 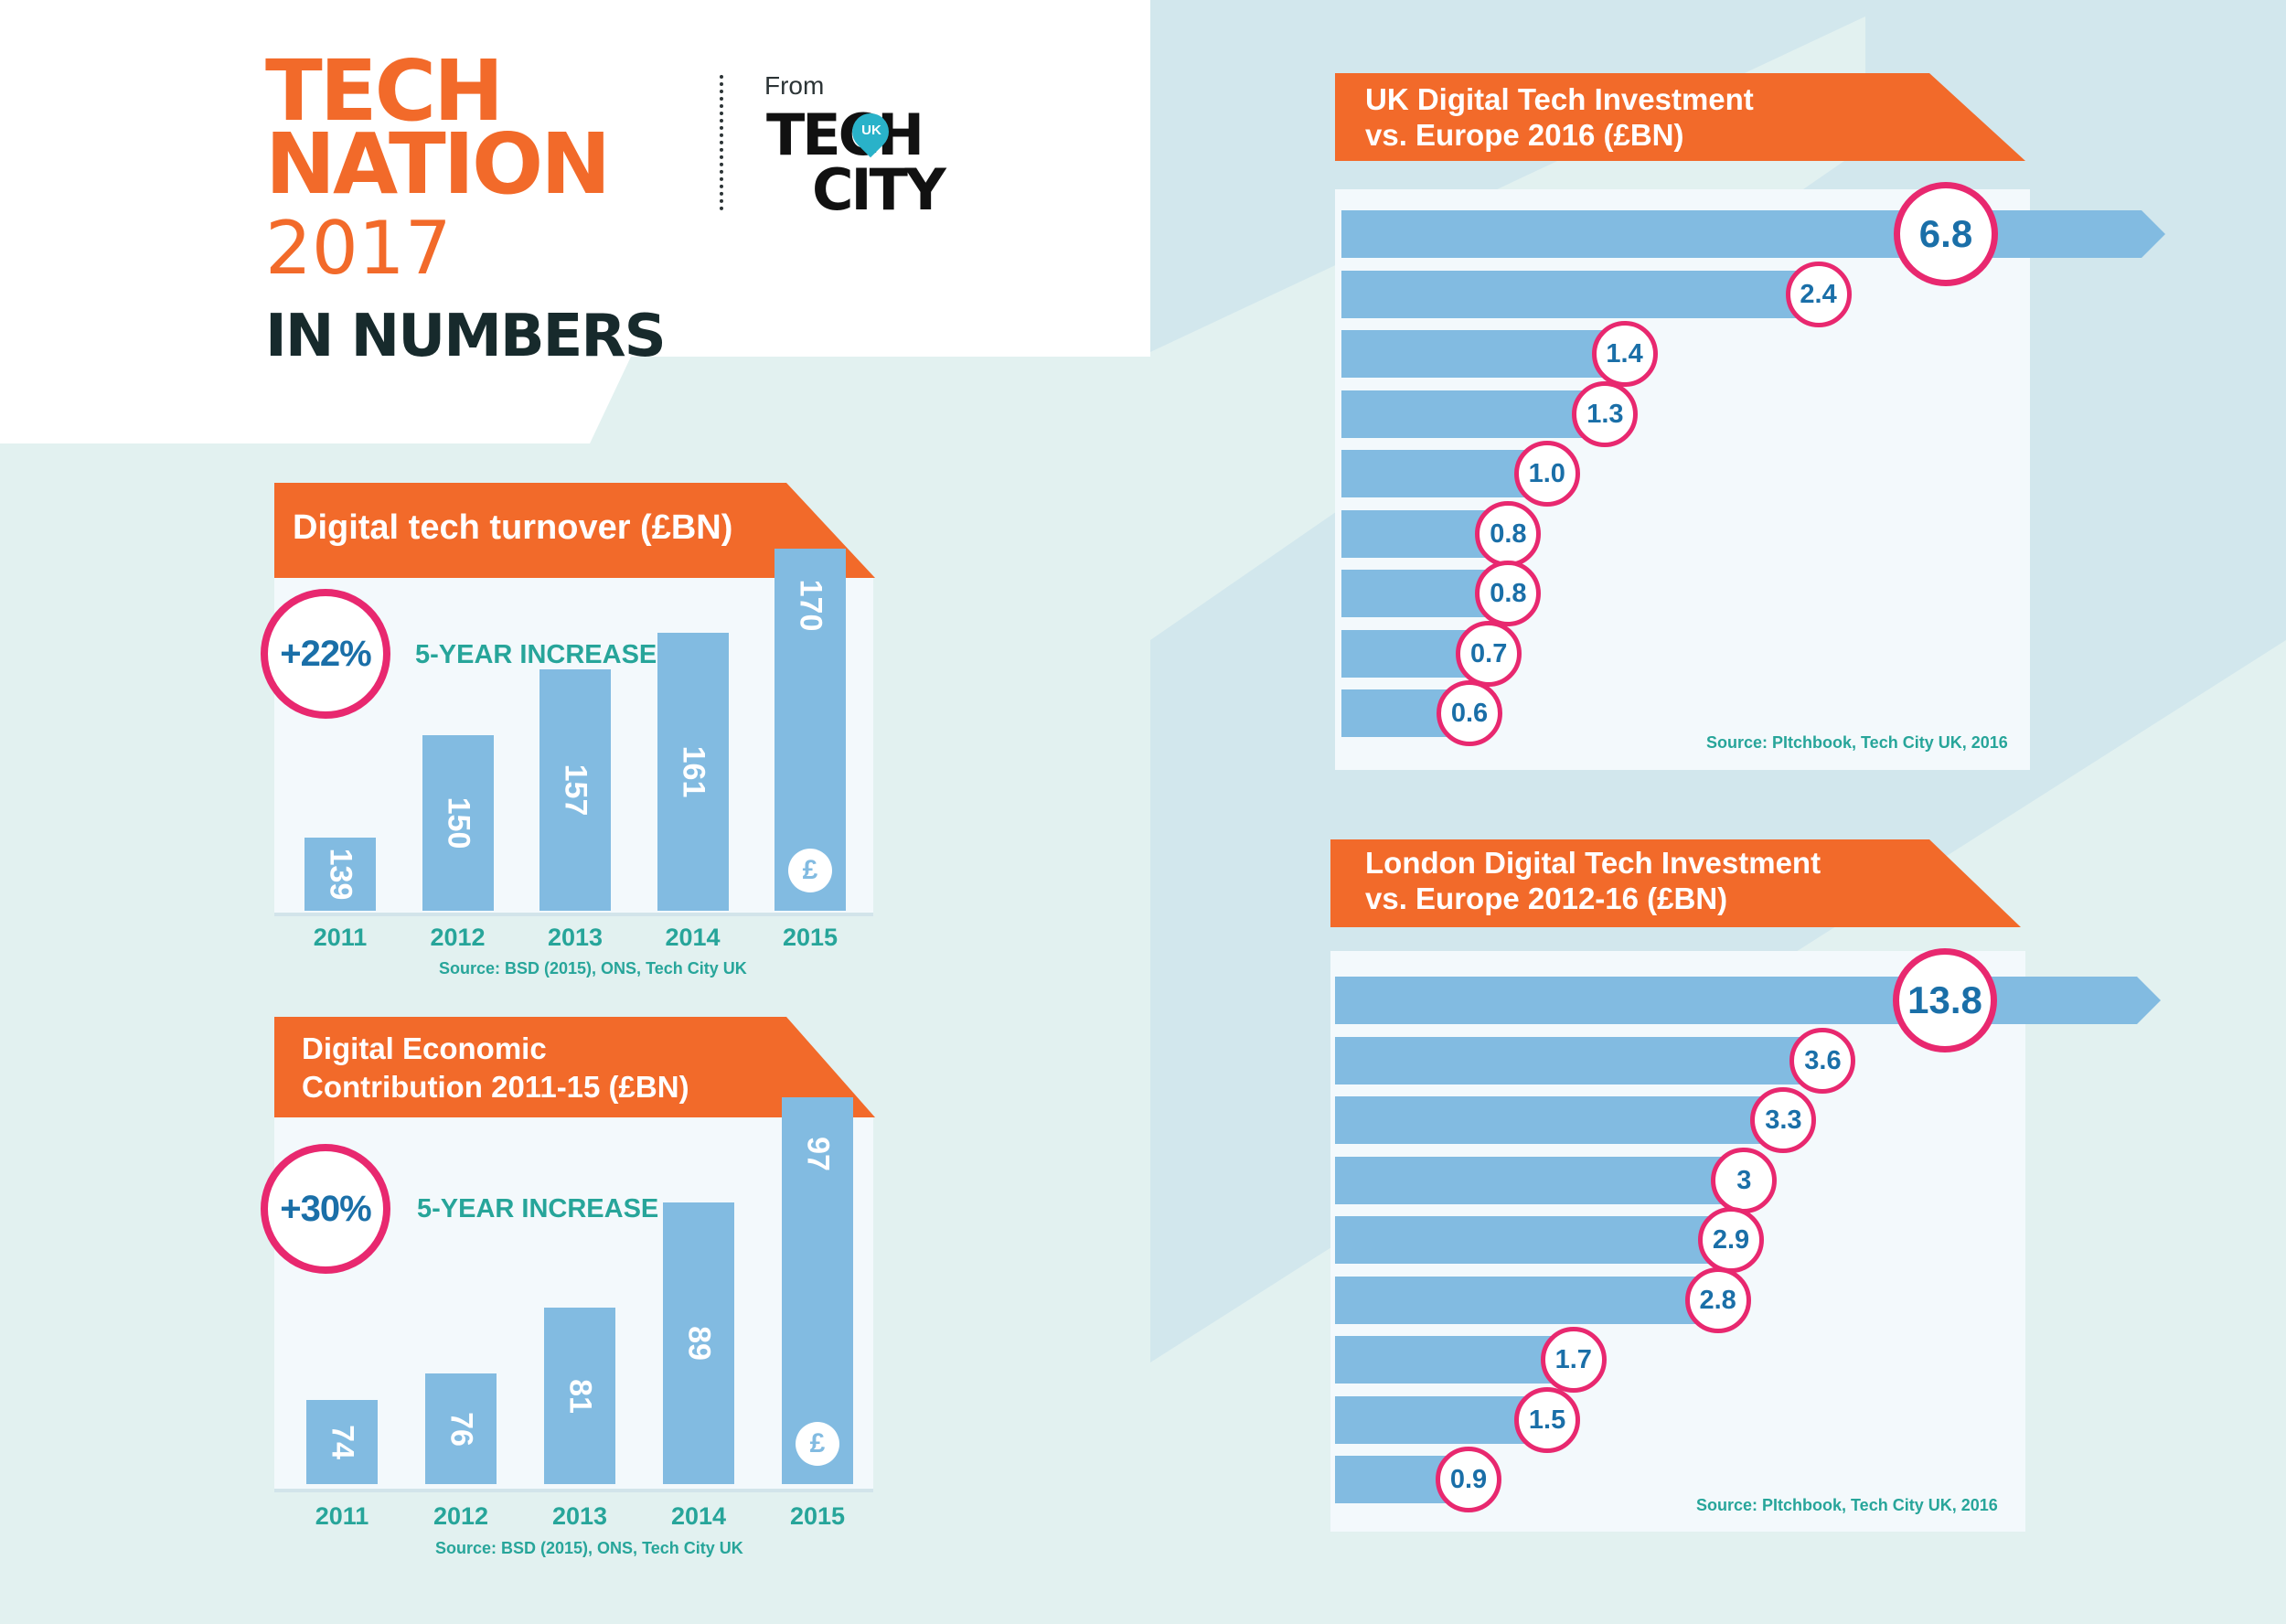 What do you see at coordinates (1857, 742) in the screenshot?
I see `uk-investment-source: Source: PItchbook, Tech City UK, 2016` at bounding box center [1857, 742].